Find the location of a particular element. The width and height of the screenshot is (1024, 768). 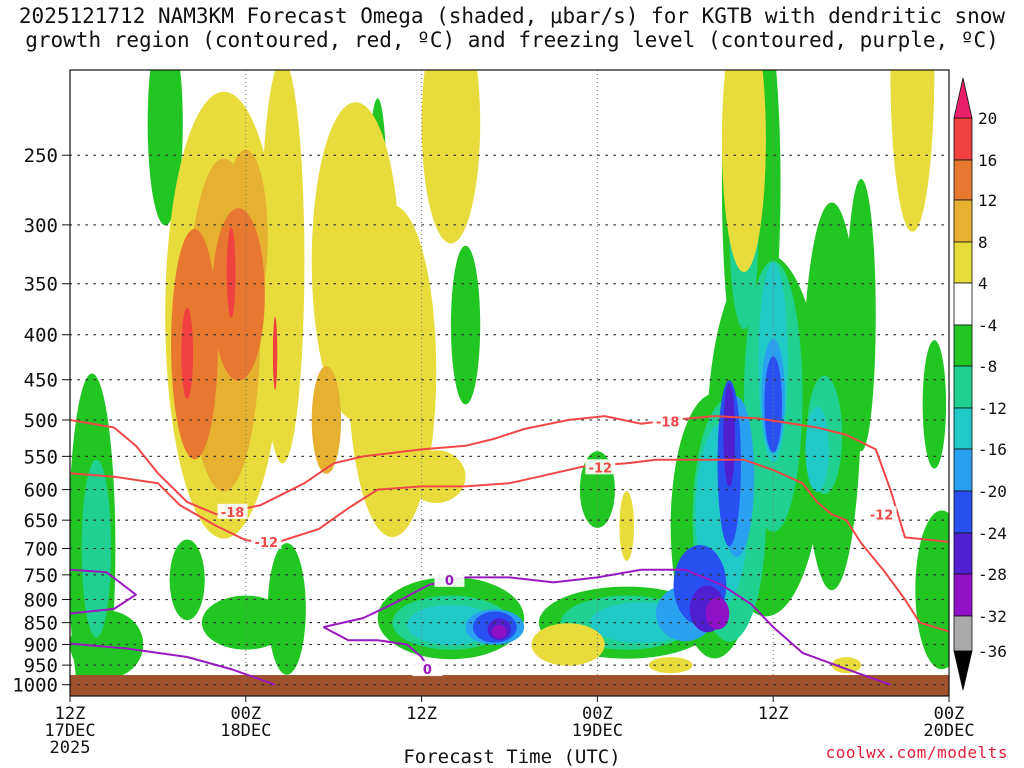

omega-cyan-cell is located at coordinates (817, 449).